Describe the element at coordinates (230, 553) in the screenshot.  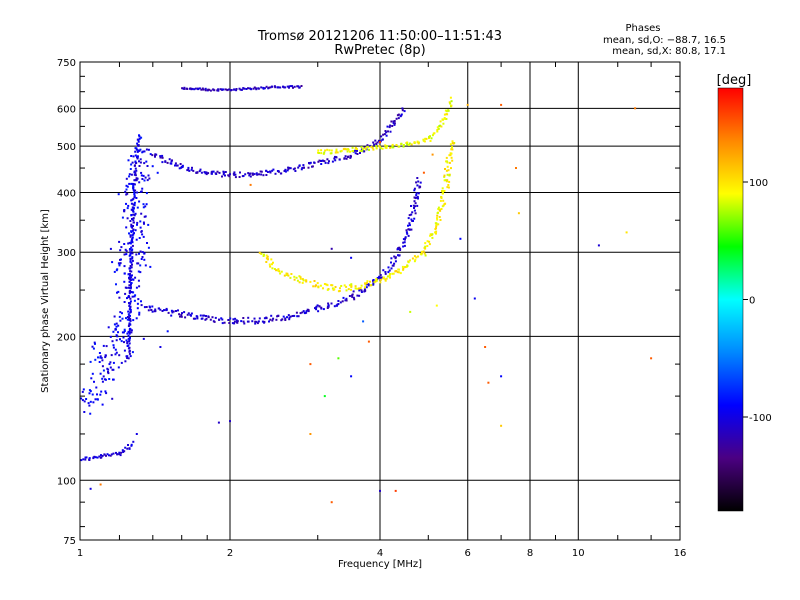
I see `x-tick-label: 2` at that location.